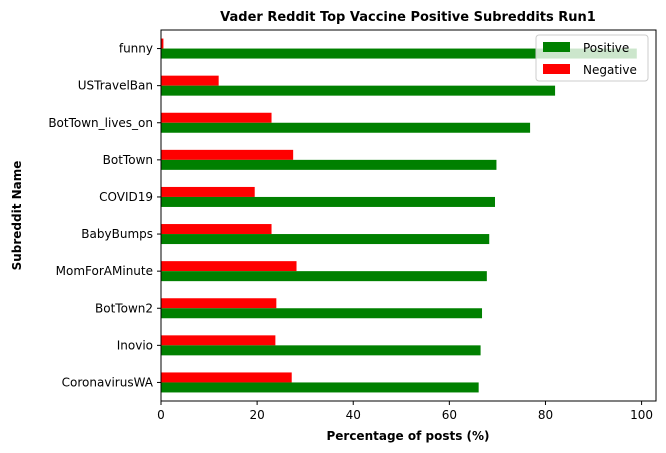  I want to click on bar-negative-funny, so click(162, 43).